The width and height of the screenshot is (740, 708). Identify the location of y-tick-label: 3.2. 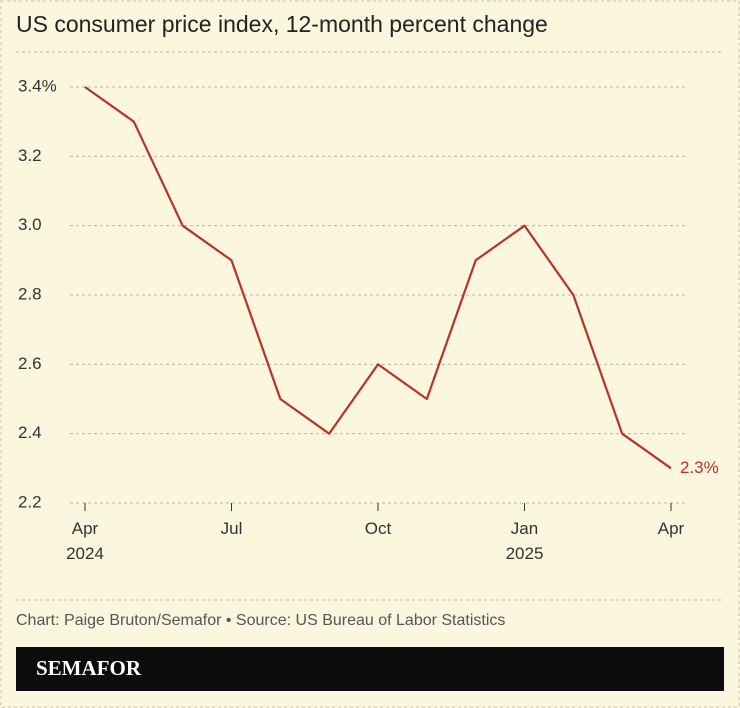
(30, 155).